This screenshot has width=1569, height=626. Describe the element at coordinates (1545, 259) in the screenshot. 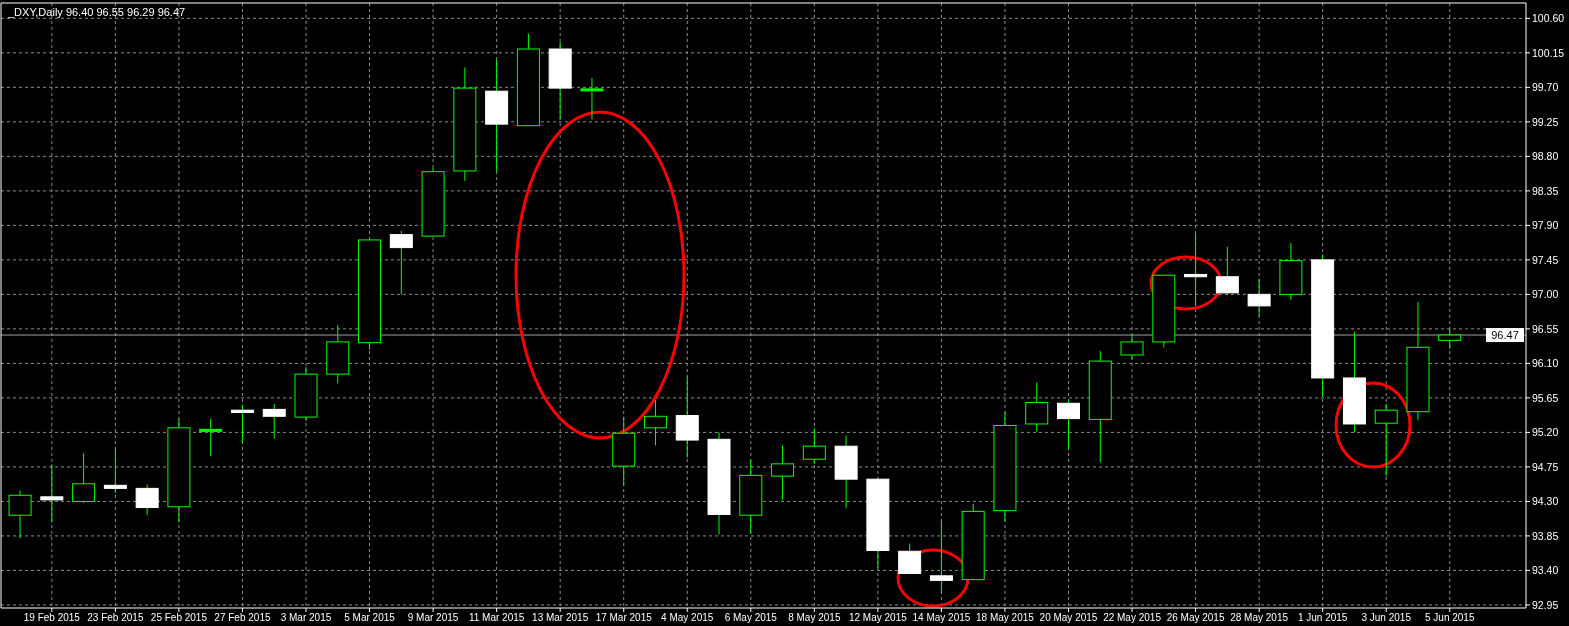

I see `y-tick-label: 97.45` at that location.